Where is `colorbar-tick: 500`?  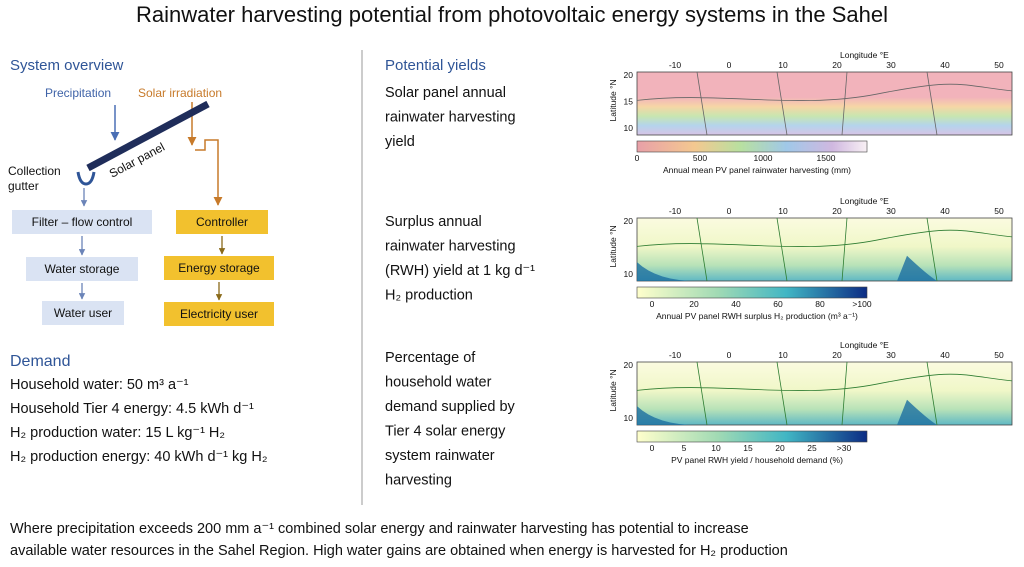 colorbar-tick: 500 is located at coordinates (700, 158).